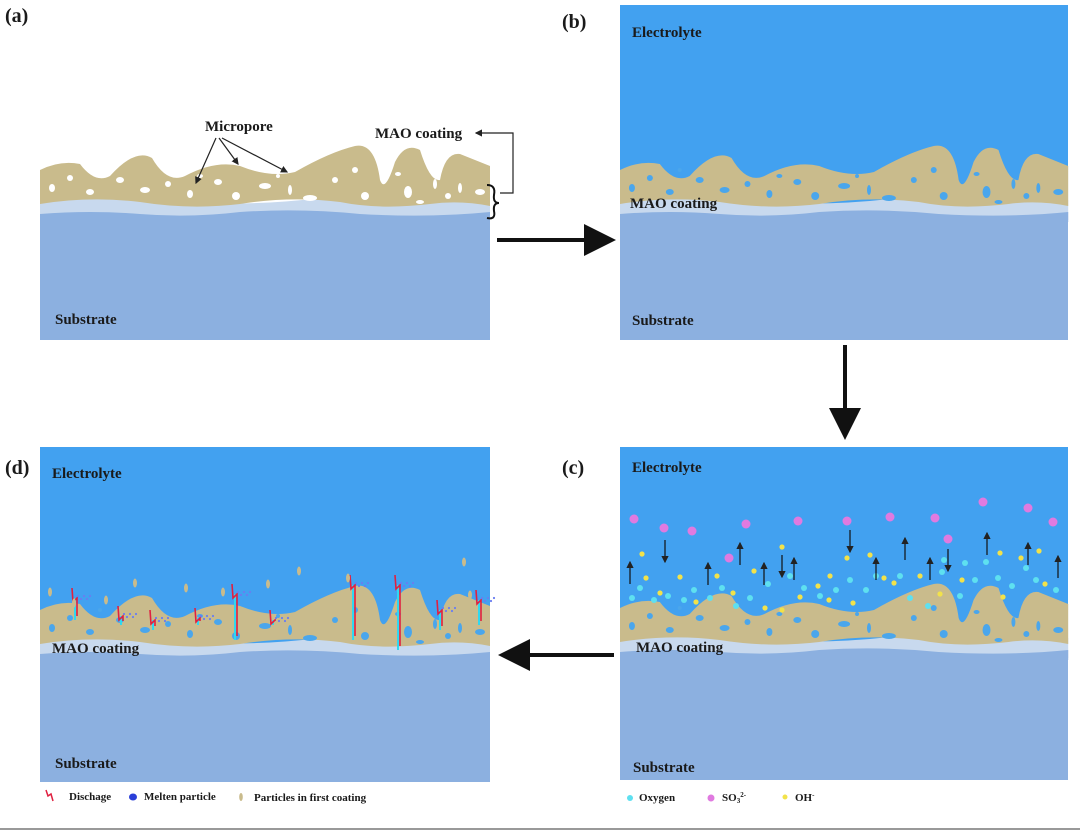 This screenshot has width=1080, height=831. What do you see at coordinates (17, 468) in the screenshot?
I see `panel-d-label: (d)` at bounding box center [17, 468].